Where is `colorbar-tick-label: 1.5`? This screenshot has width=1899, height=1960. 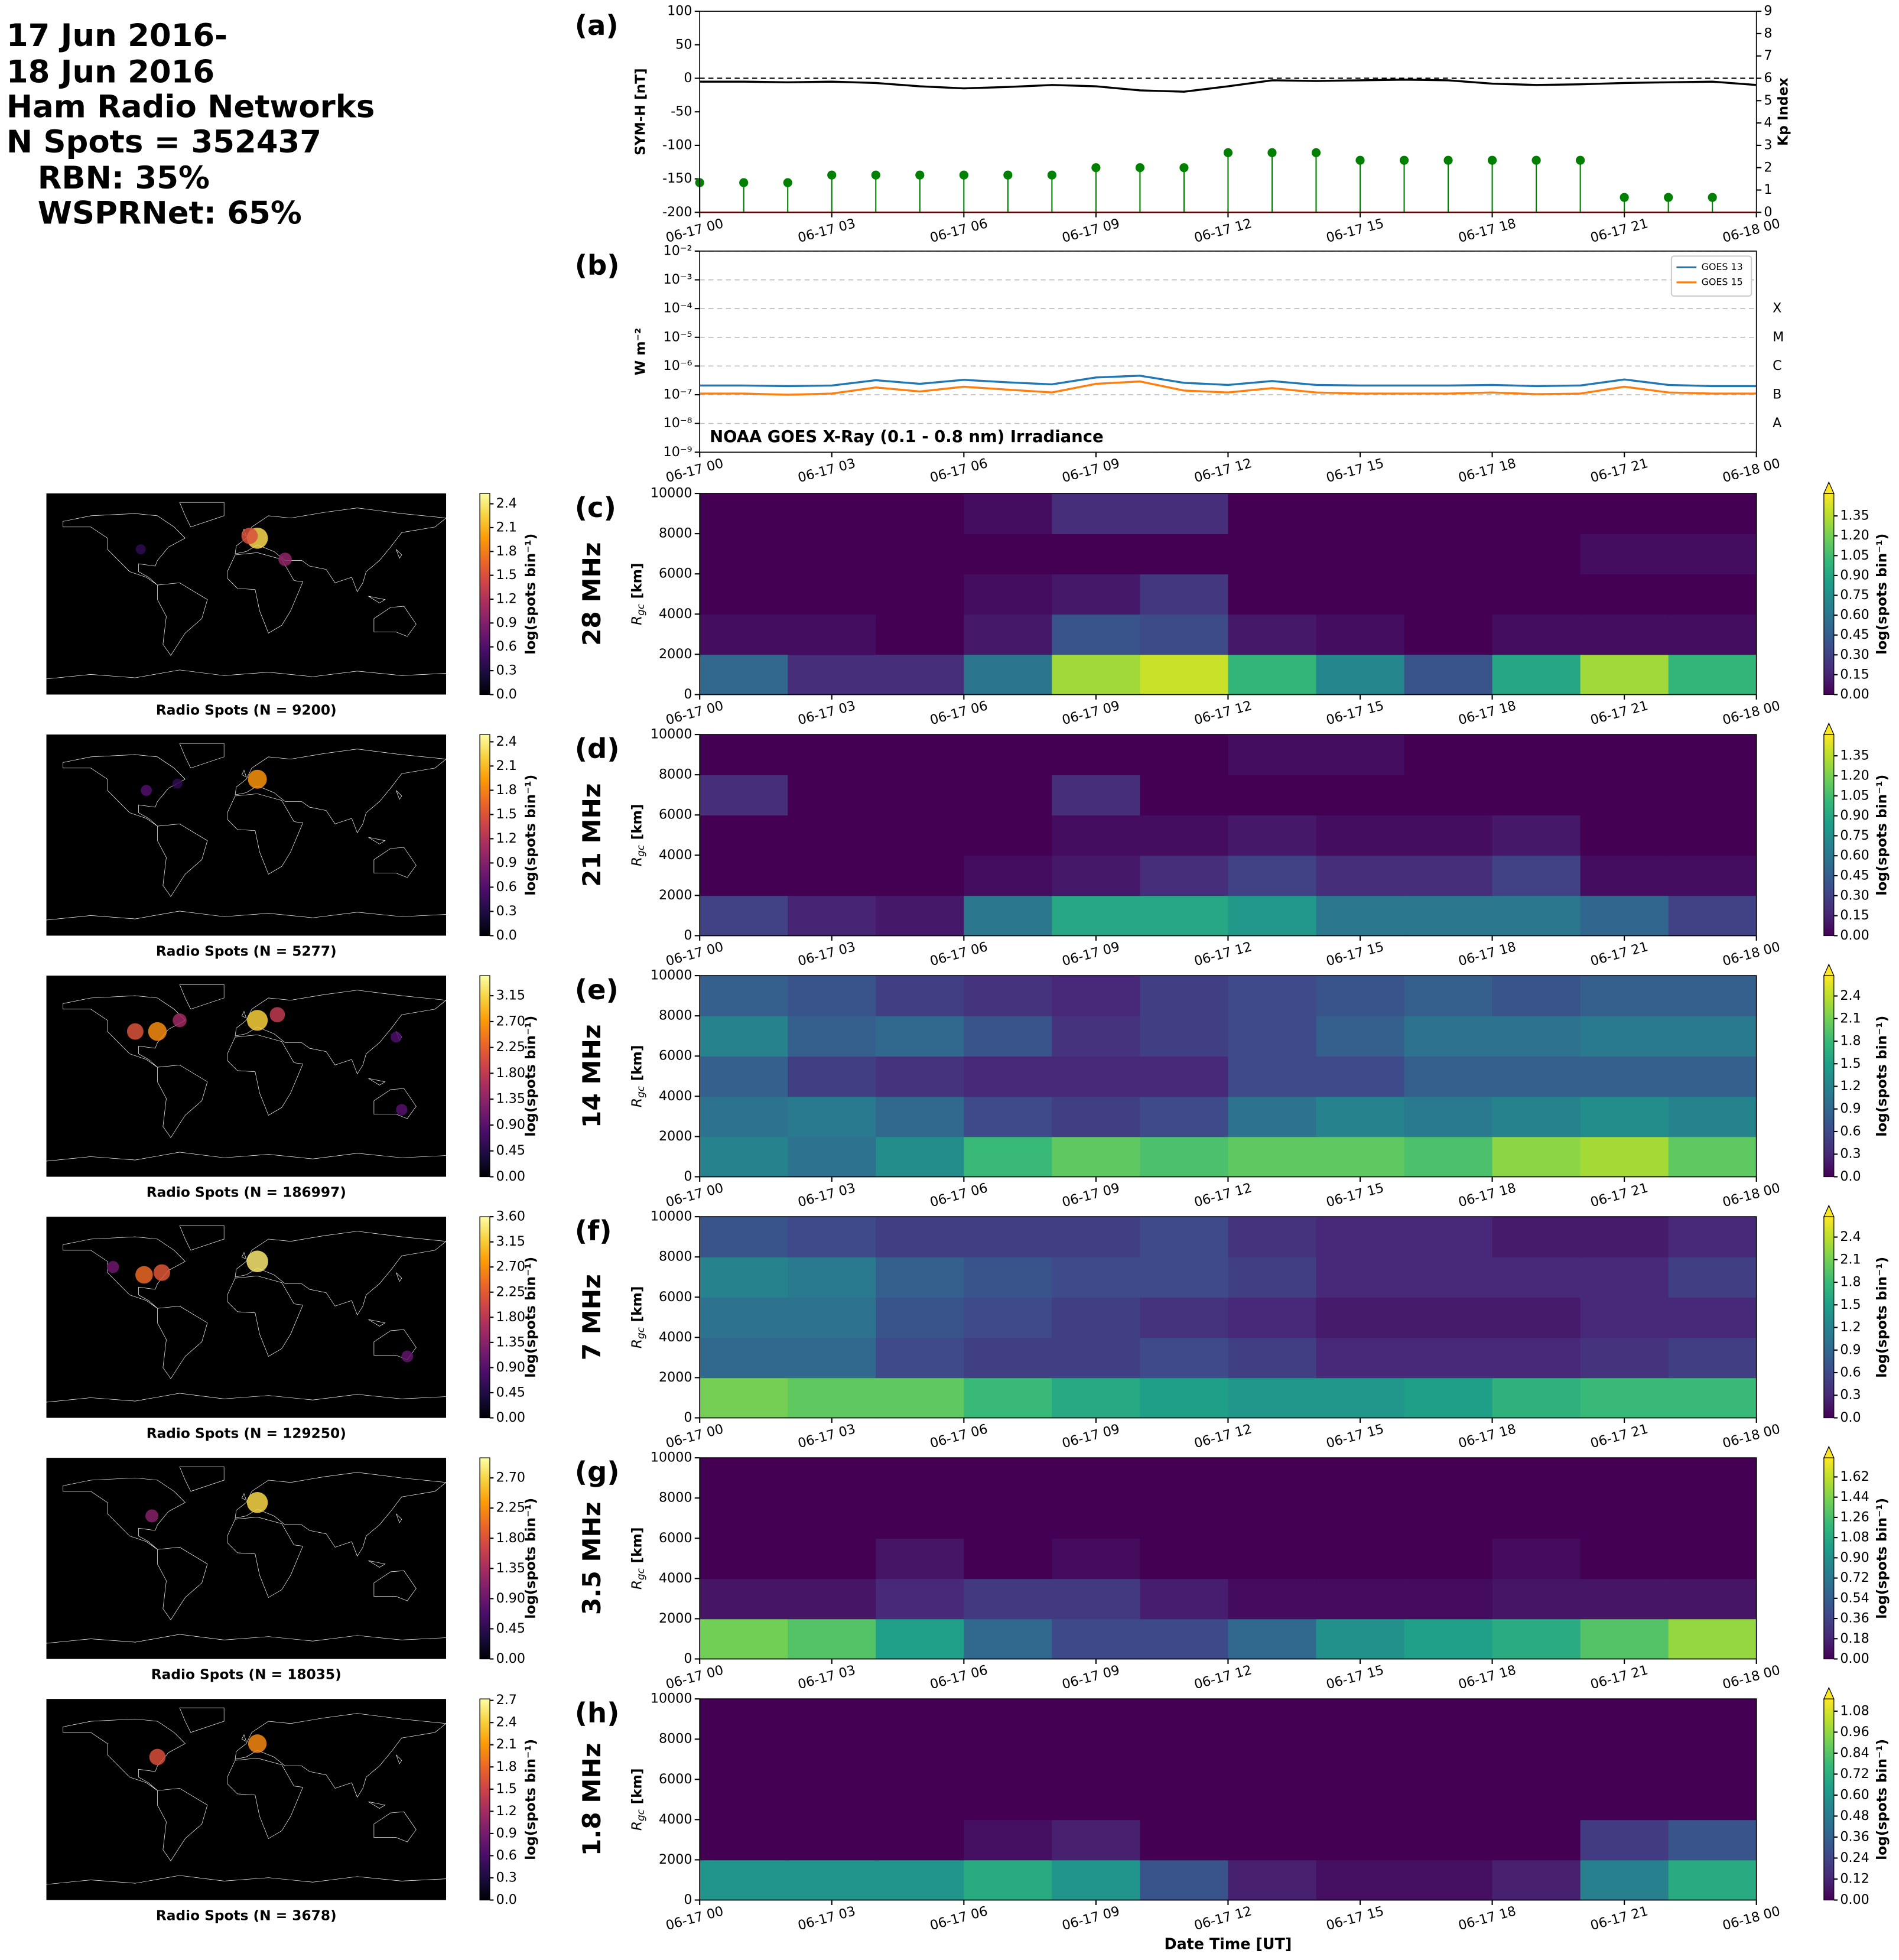 colorbar-tick-label: 1.5 is located at coordinates (506, 575).